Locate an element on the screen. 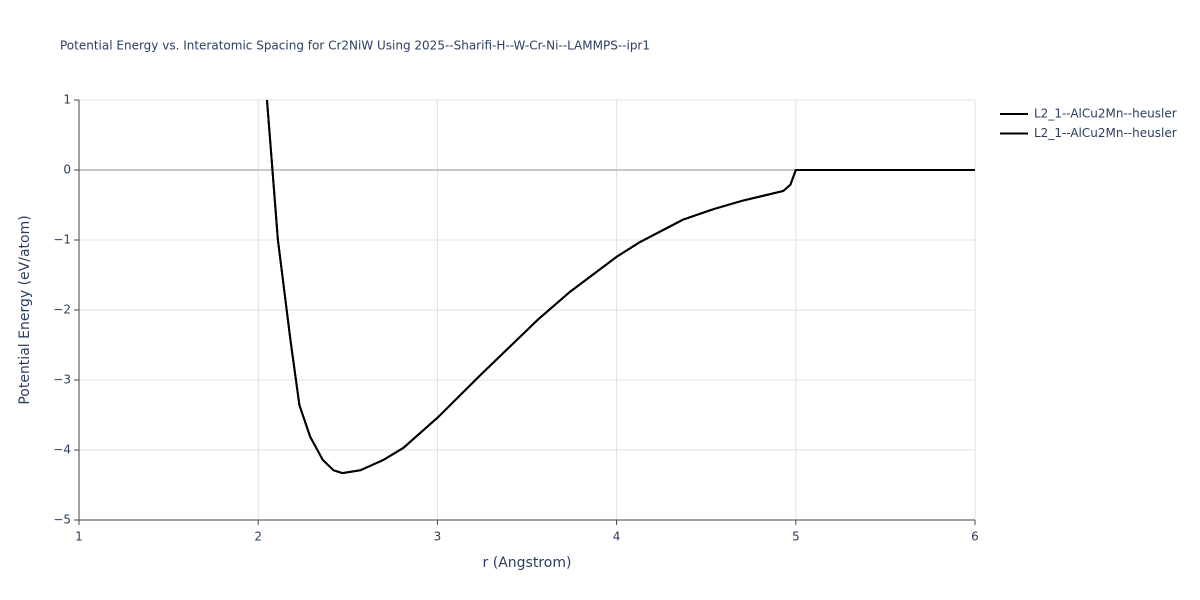 The width and height of the screenshot is (1200, 600). y-tick-label: 0 is located at coordinates (67, 170).